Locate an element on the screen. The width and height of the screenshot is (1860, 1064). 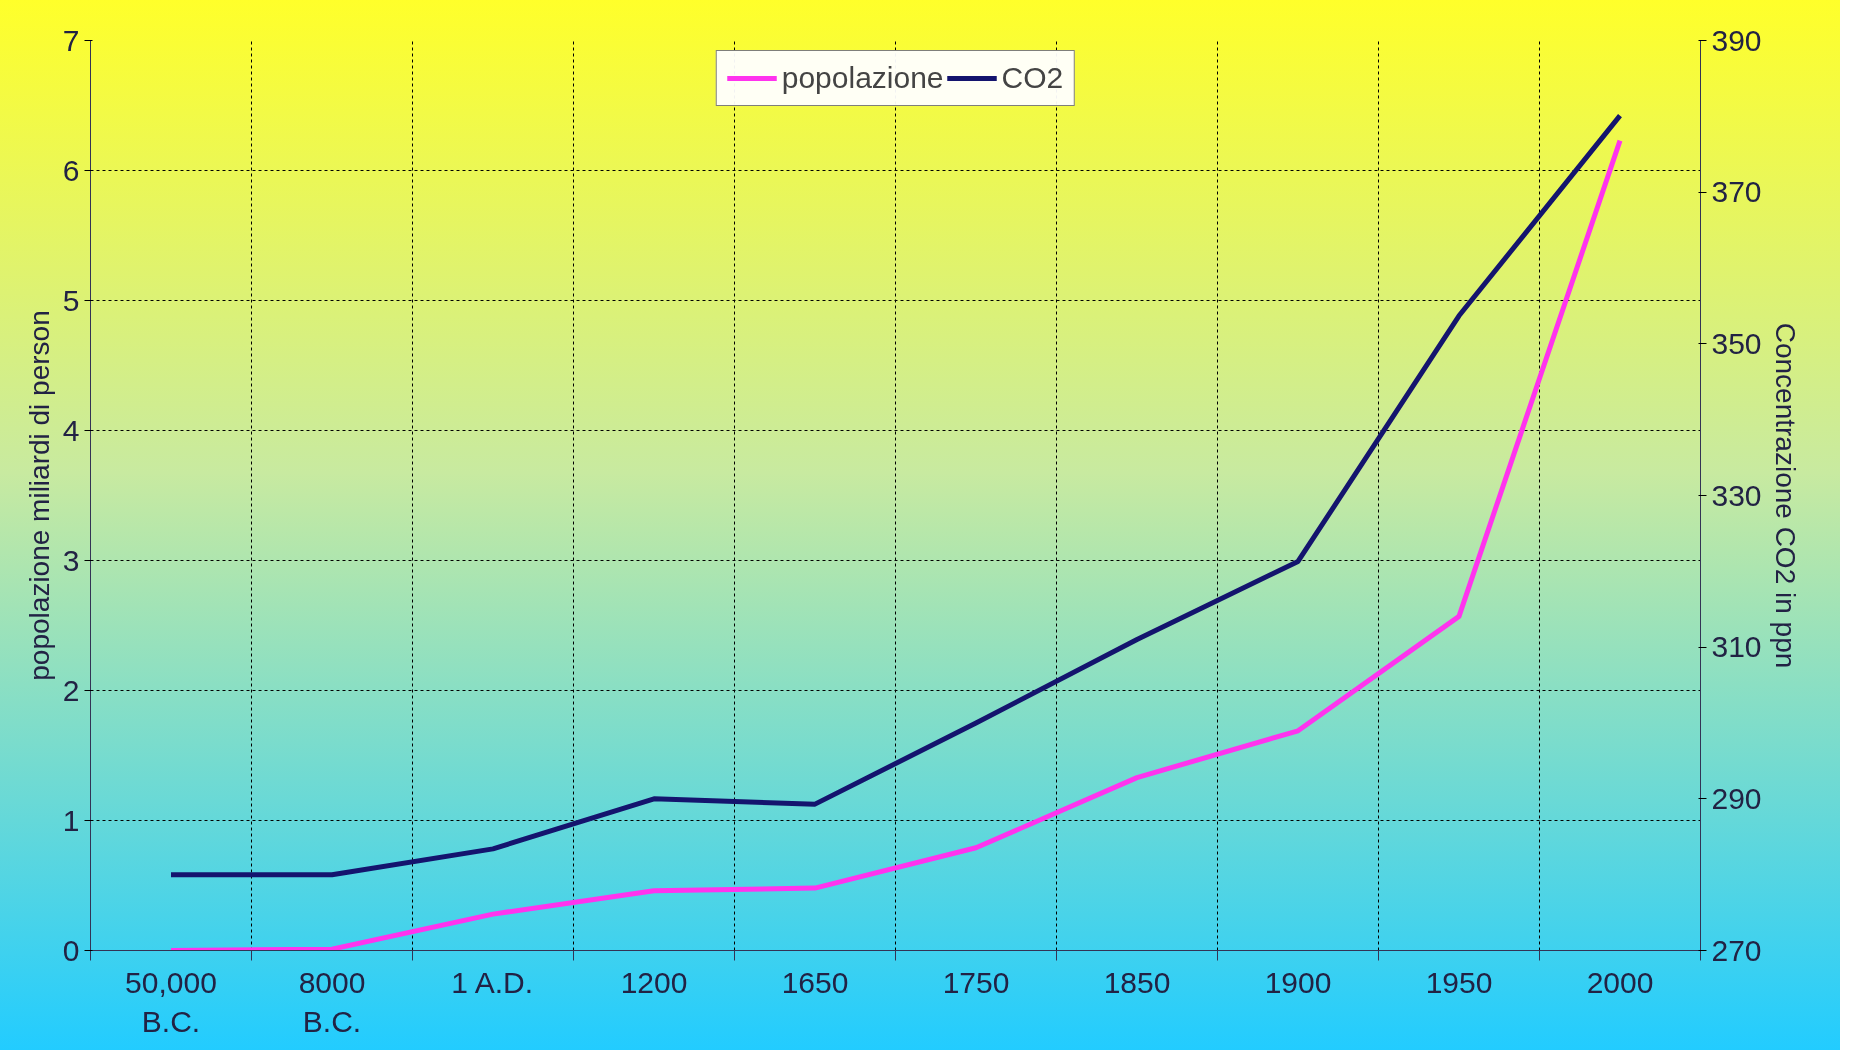
x-tick-label: 1850 is located at coordinates (1137, 982).